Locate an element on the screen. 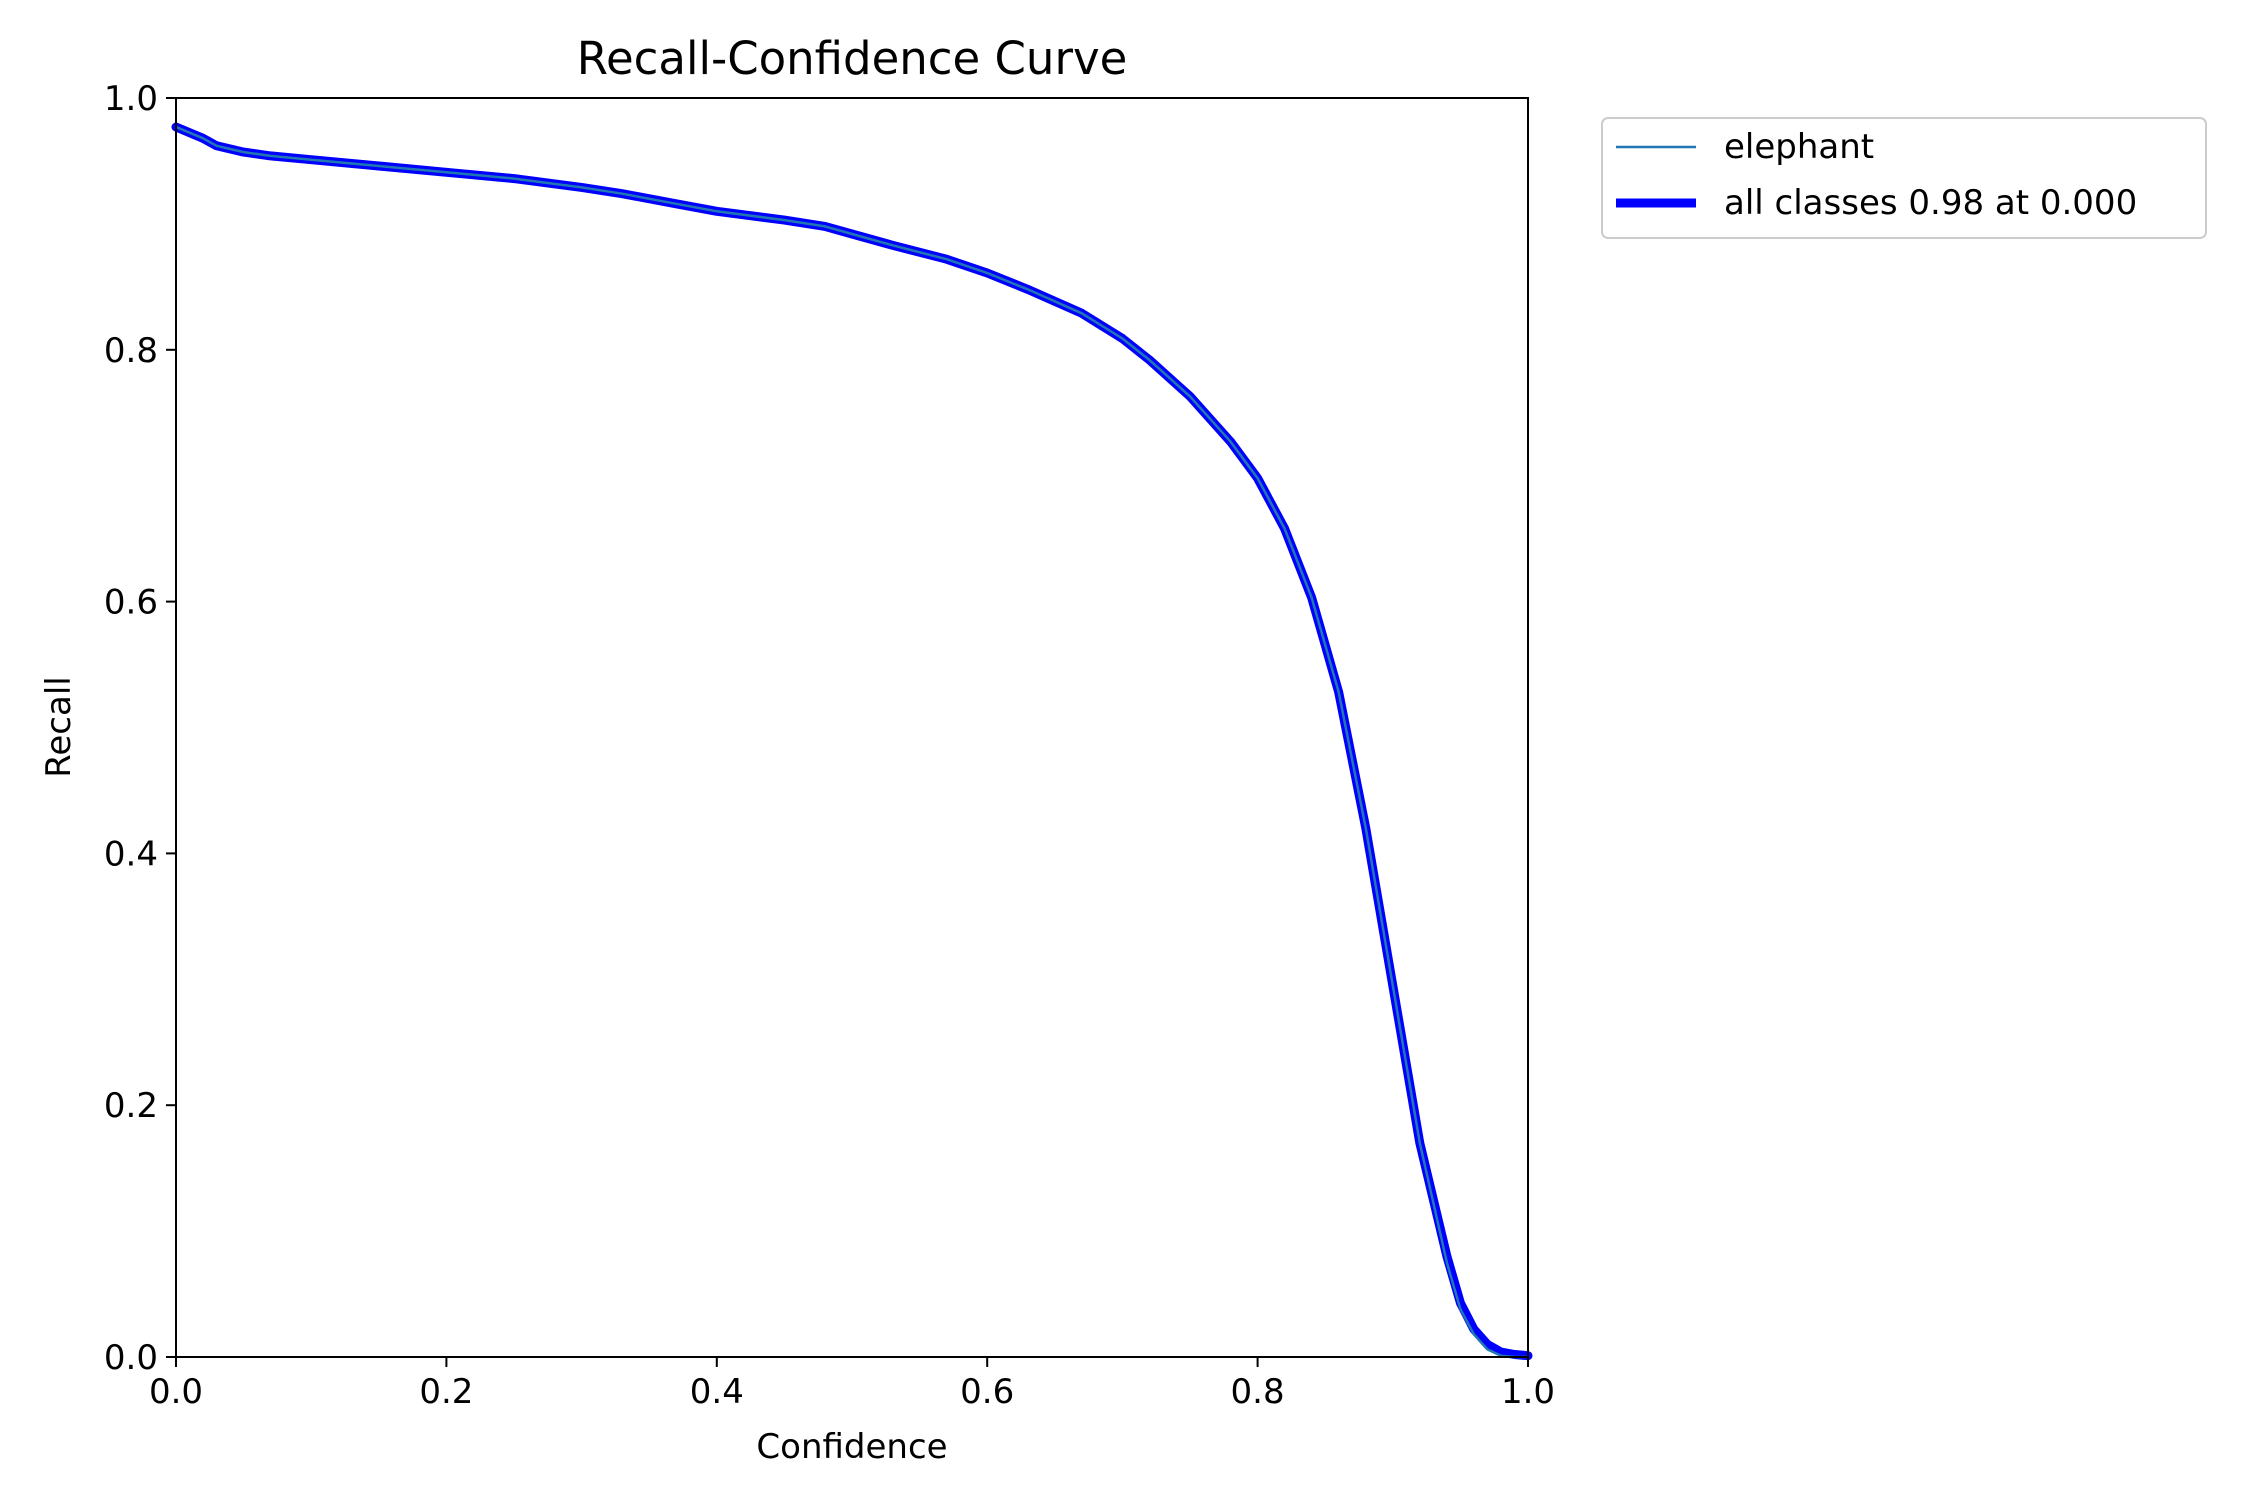 The width and height of the screenshot is (2250, 1500). y-tick-label: 0.6 is located at coordinates (131, 603).